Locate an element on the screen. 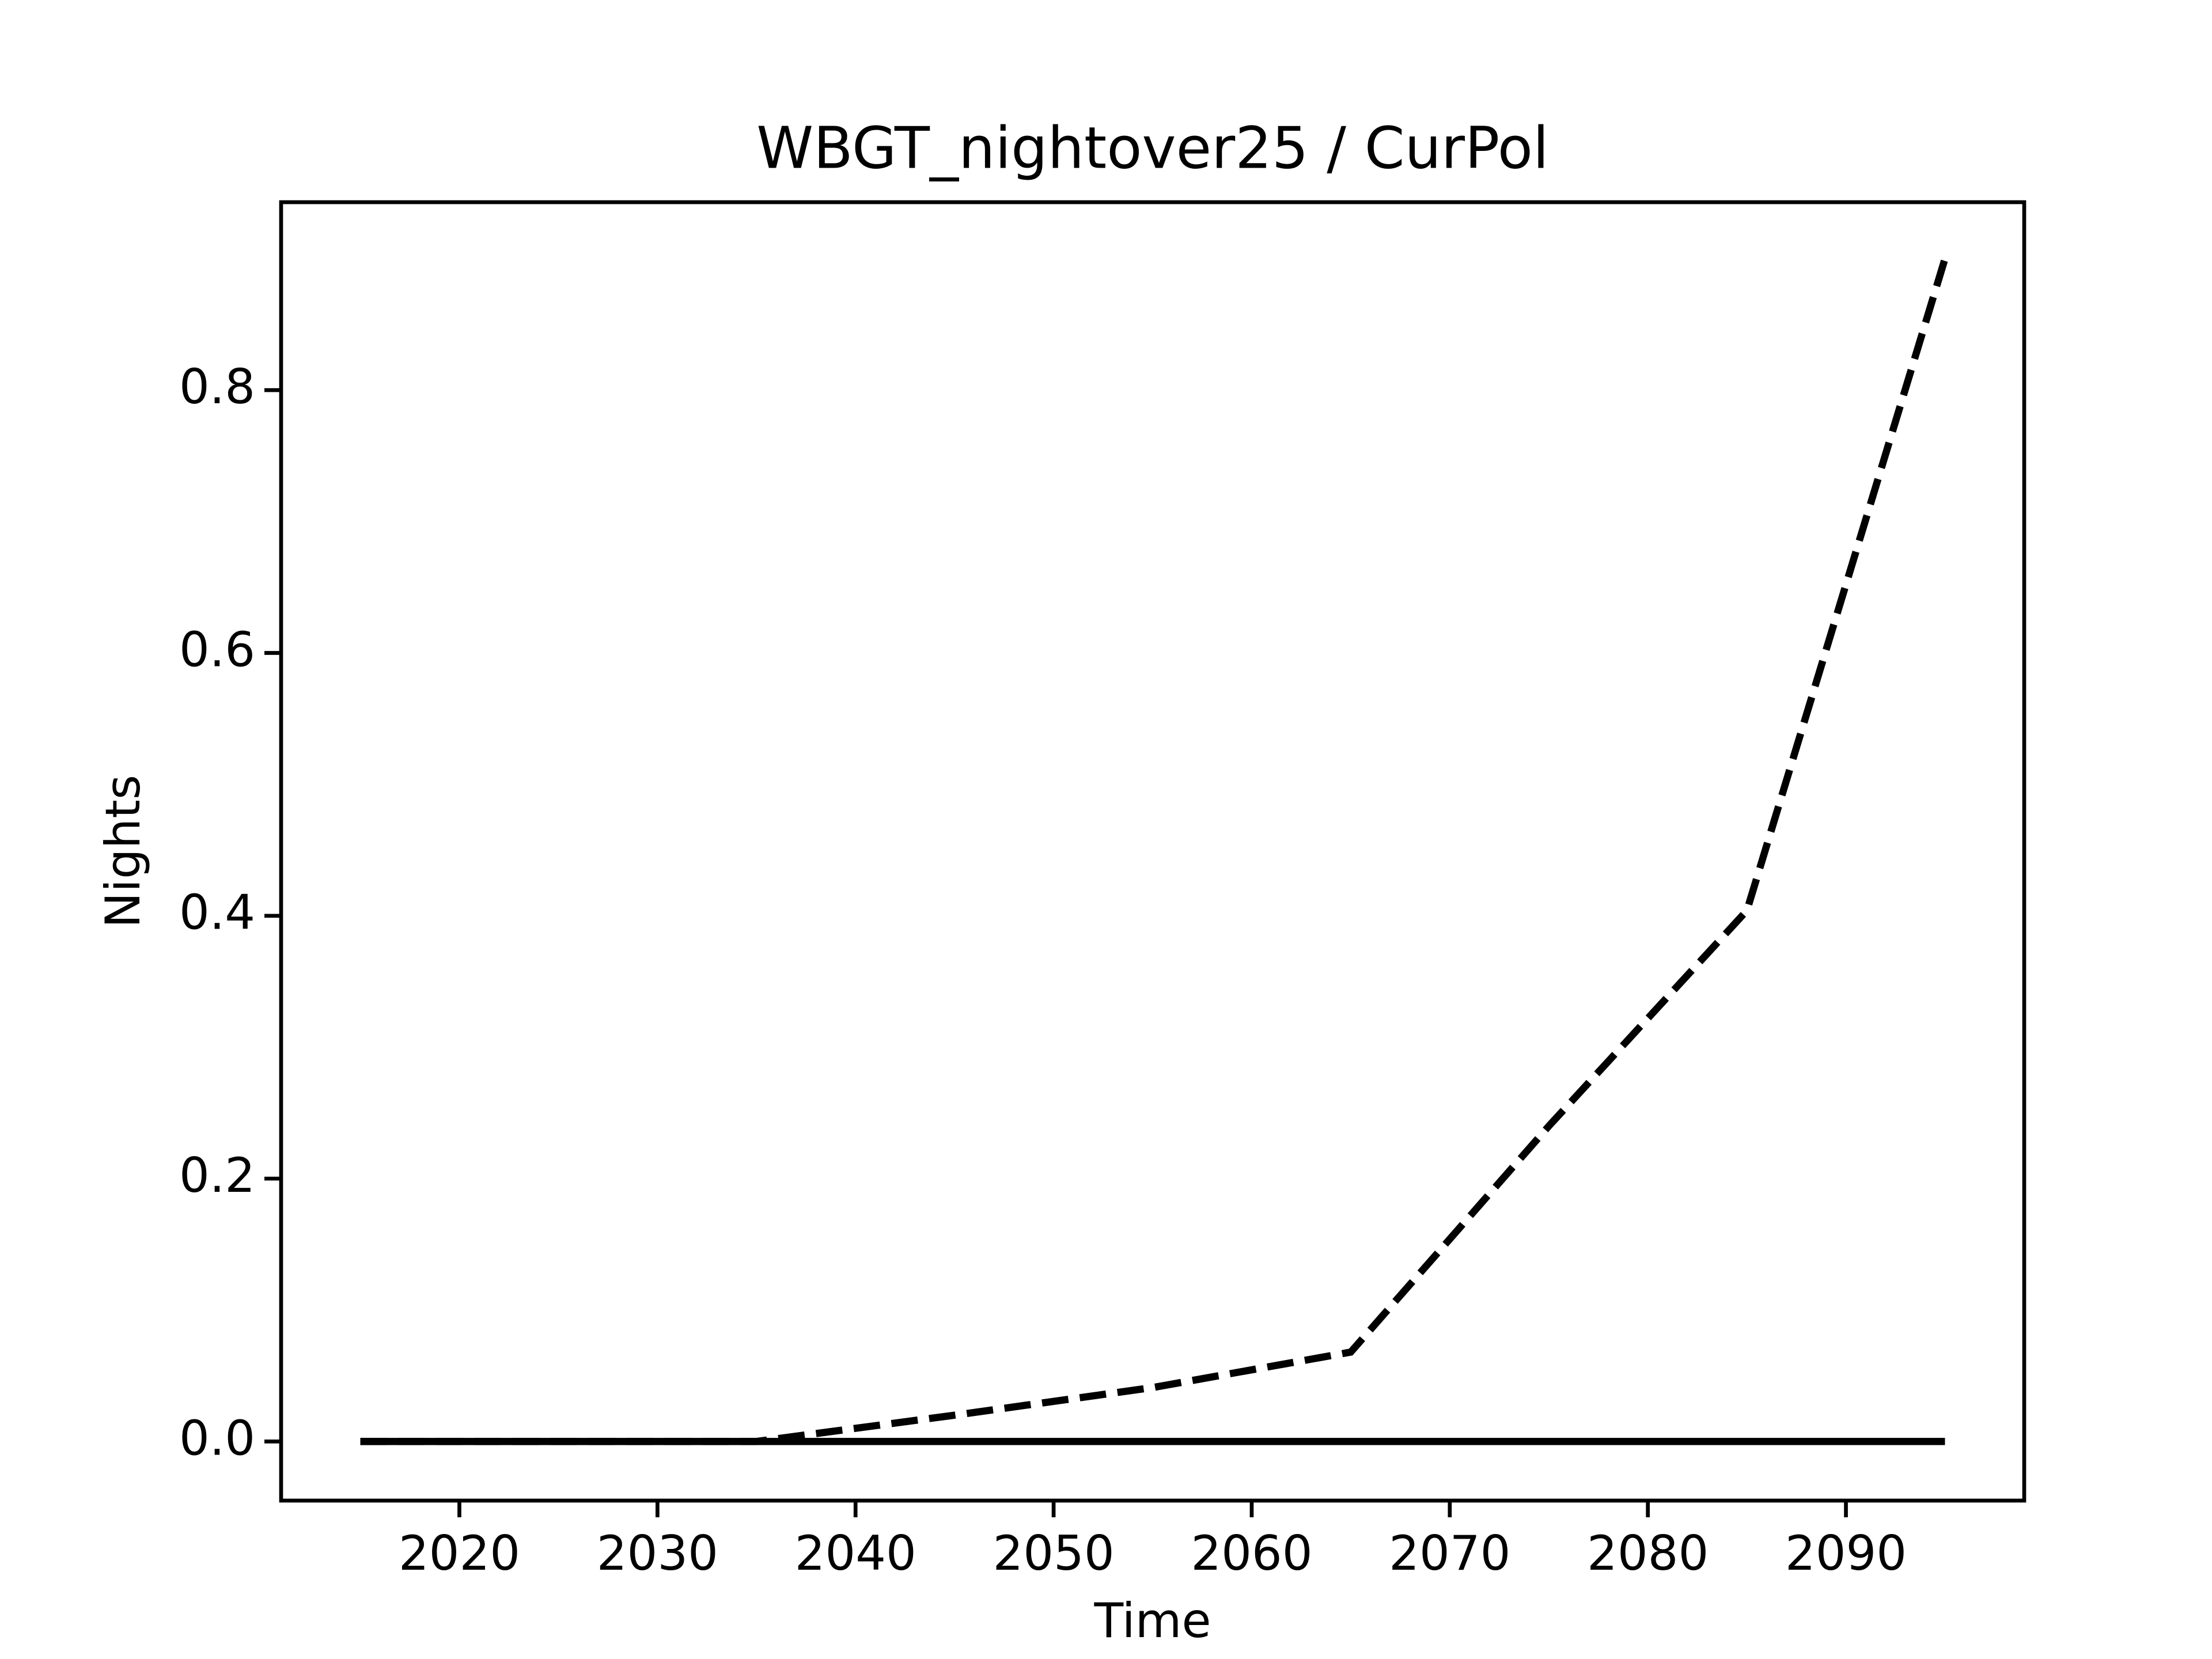 This screenshot has height=1659, width=2212. x-tick-label: 2020 is located at coordinates (459, 1553).